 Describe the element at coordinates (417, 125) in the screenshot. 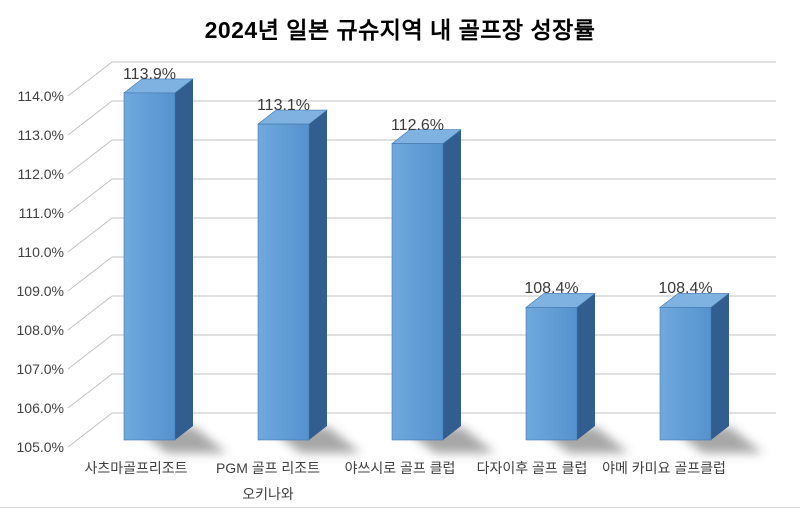

I see `bar-value-label: 112.6%` at that location.